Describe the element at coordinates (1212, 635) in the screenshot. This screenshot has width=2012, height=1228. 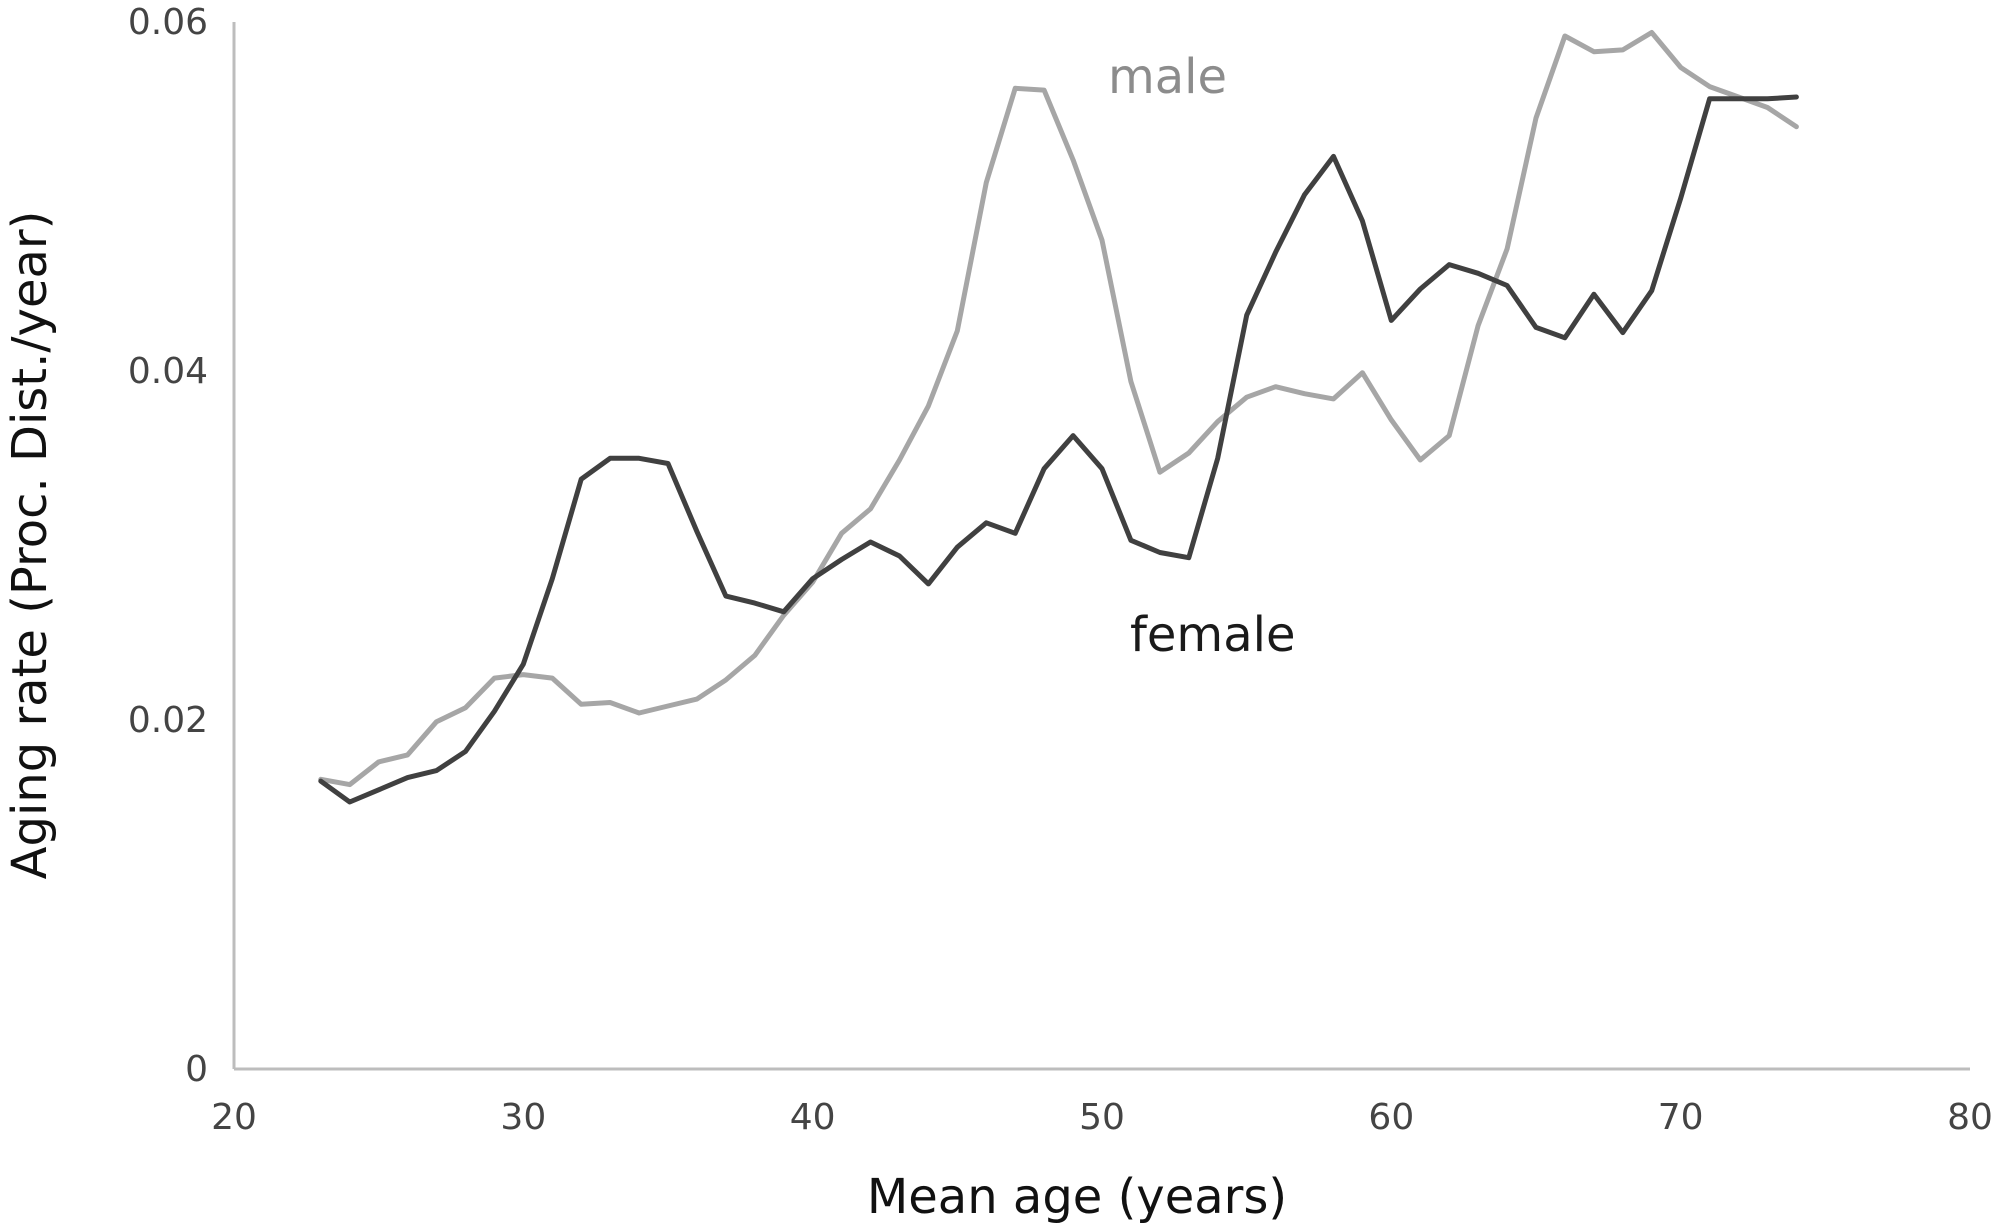
I see `series-label-female: female` at that location.